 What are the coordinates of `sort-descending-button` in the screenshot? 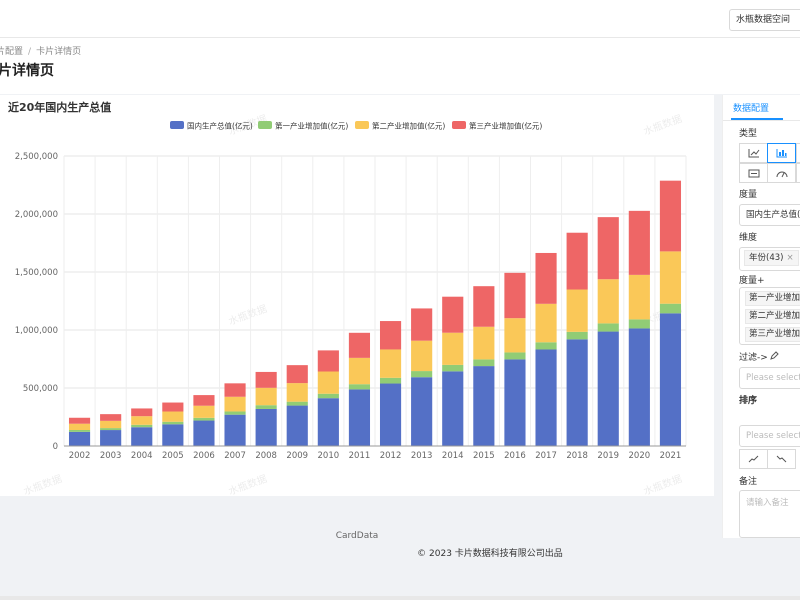 It's located at (781, 459).